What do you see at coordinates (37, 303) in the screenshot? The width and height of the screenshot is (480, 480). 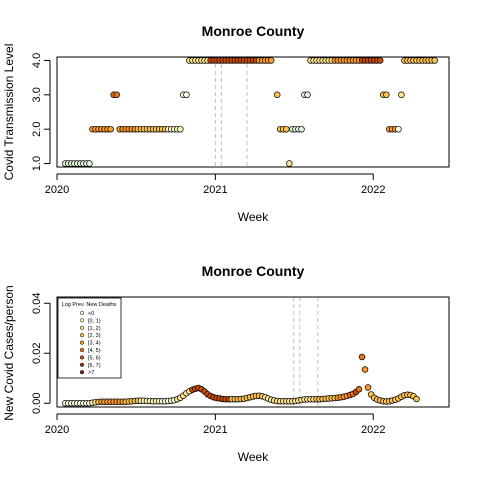 I see `y-tick-label: 0.04` at bounding box center [37, 303].